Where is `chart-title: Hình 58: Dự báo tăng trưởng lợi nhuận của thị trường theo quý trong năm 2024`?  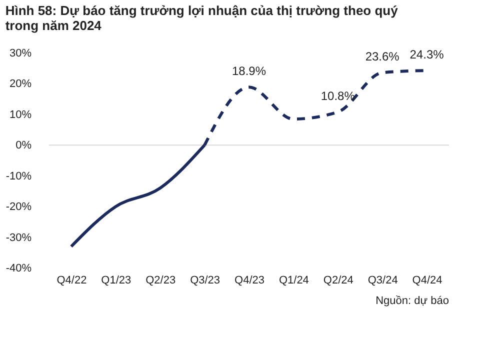
chart-title: Hình 58: Dự báo tăng trưởng lợi nhuận của thị trường theo quý trong năm 2024 is located at coordinates (202, 18).